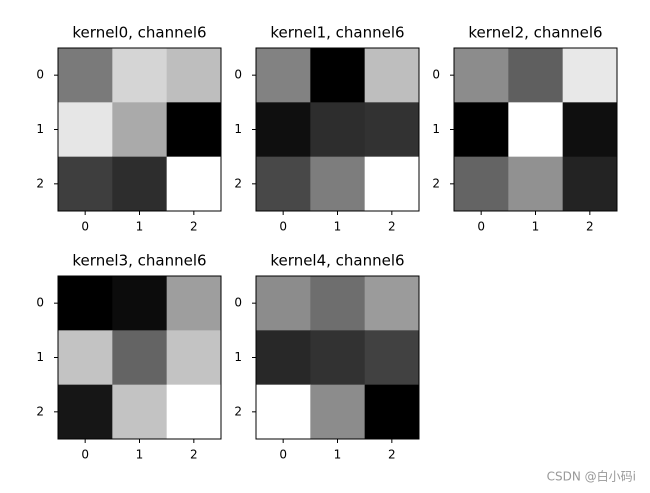  I want to click on panel-title: kernel1, channel6, so click(337, 33).